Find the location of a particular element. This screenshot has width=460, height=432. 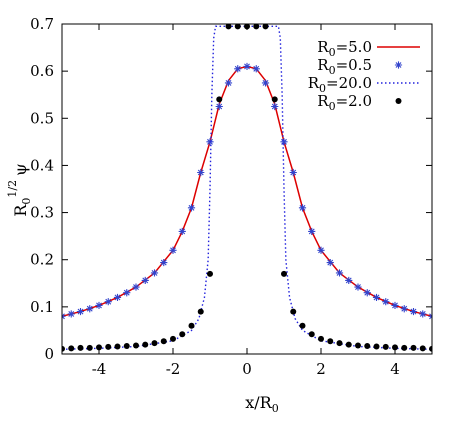

legend-item: R0=5.0 is located at coordinates (368, 48).